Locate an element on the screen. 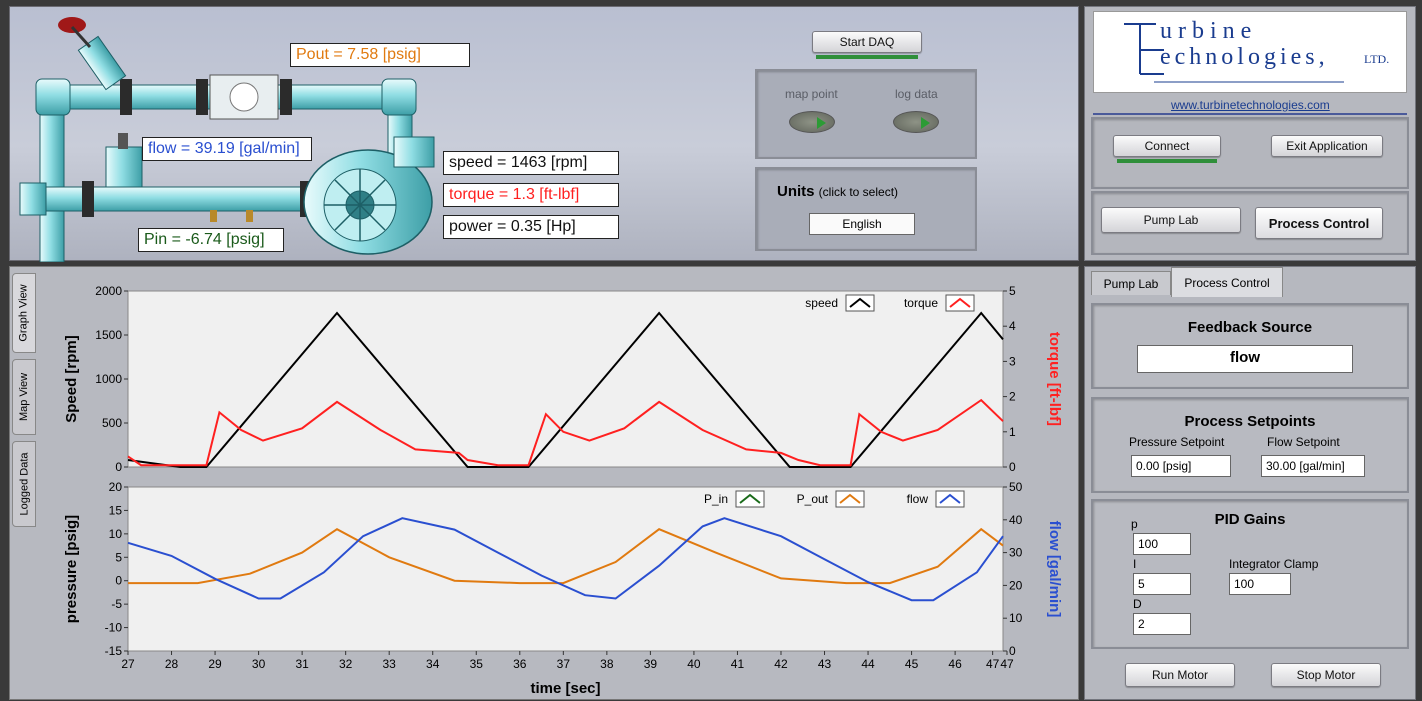 This screenshot has height=701, width=1422. mode-box: Pump Lab Process Control is located at coordinates (1250, 223).